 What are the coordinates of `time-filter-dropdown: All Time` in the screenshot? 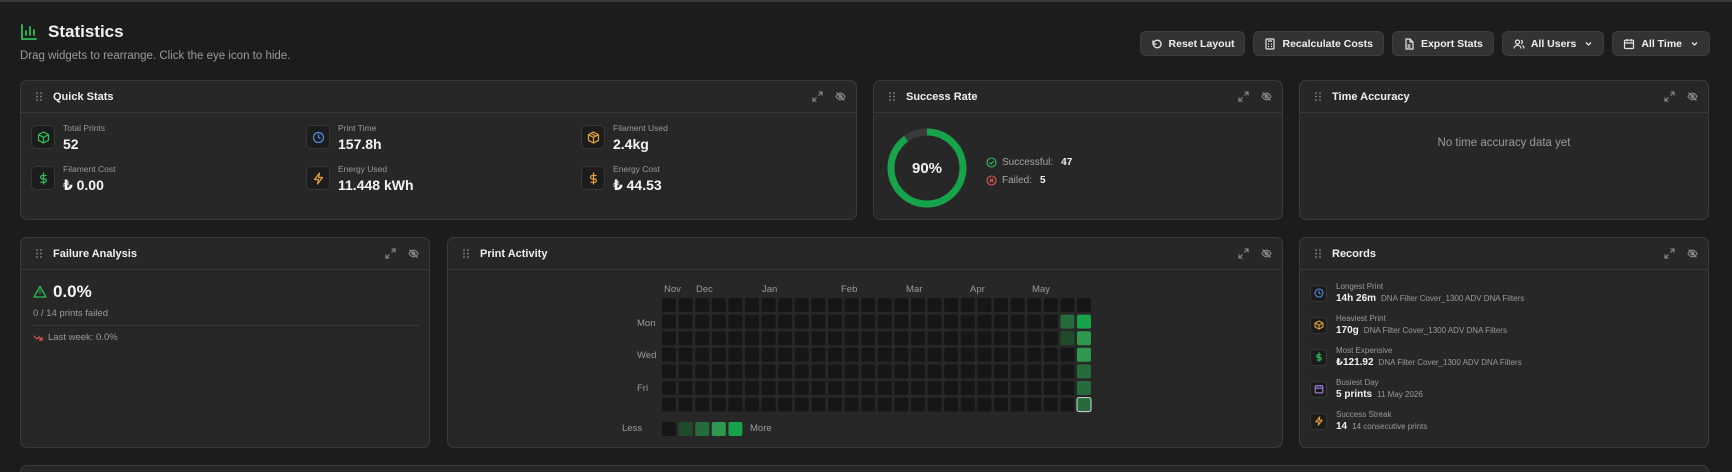 It's located at (1661, 43).